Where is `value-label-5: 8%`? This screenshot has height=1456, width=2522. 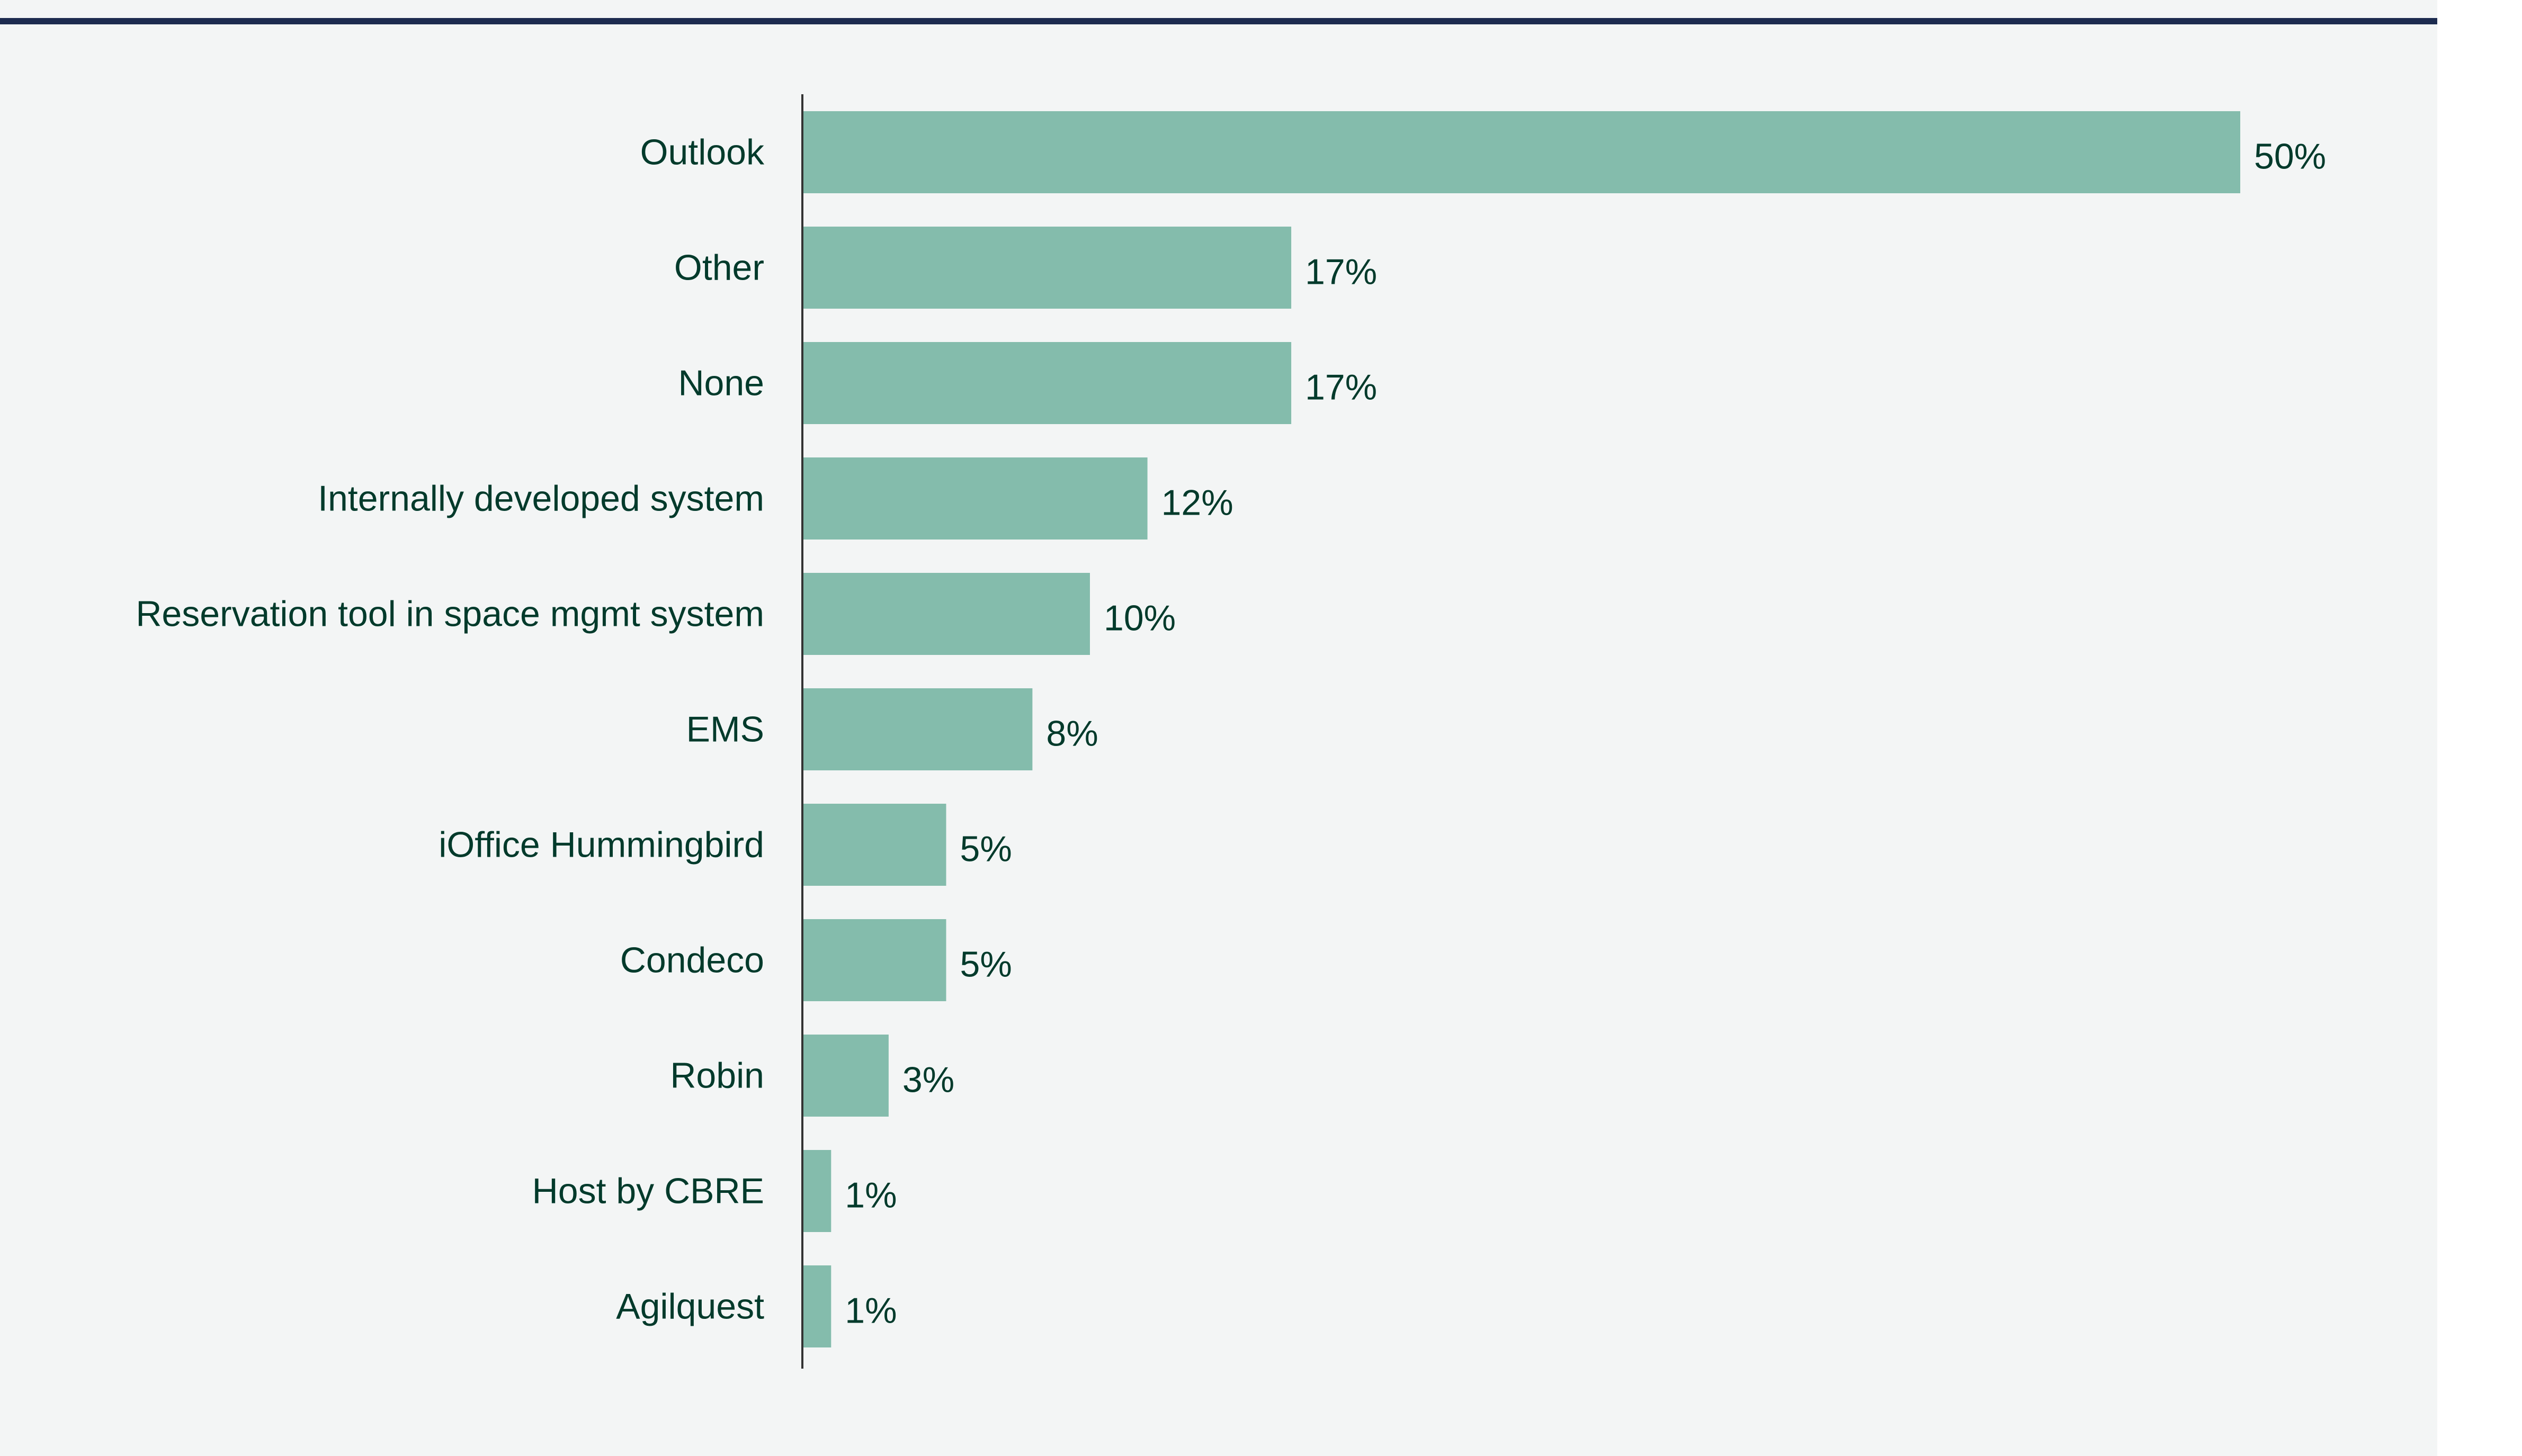 value-label-5: 8% is located at coordinates (1072, 734).